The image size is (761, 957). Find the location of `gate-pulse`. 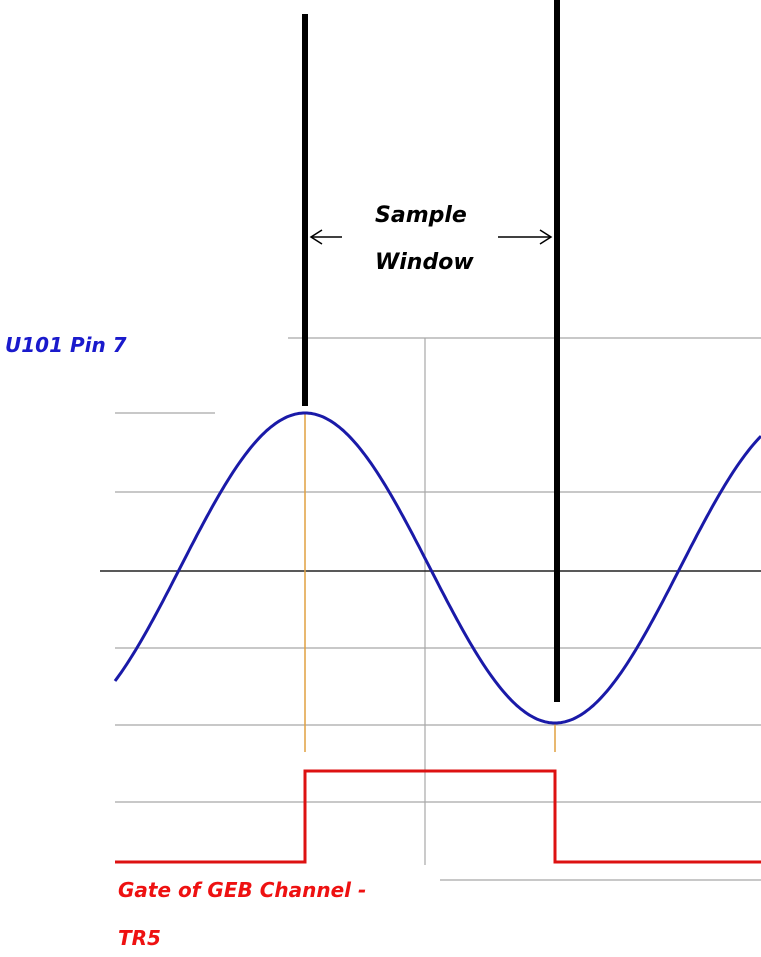

gate-pulse is located at coordinates (438, 816).